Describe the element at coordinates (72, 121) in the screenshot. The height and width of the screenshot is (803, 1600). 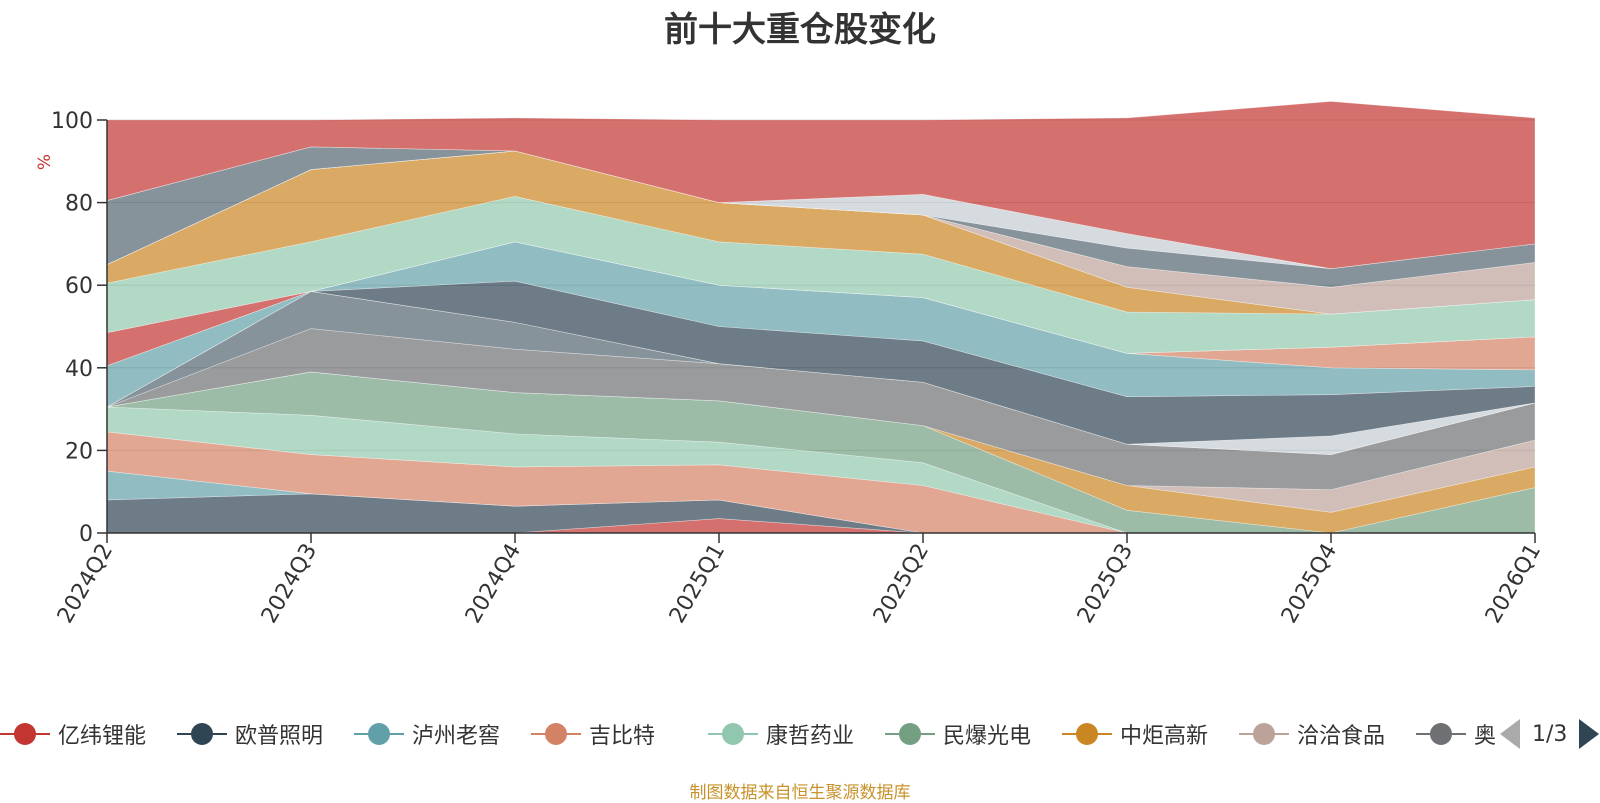
I see `y-tick-label: 100` at that location.